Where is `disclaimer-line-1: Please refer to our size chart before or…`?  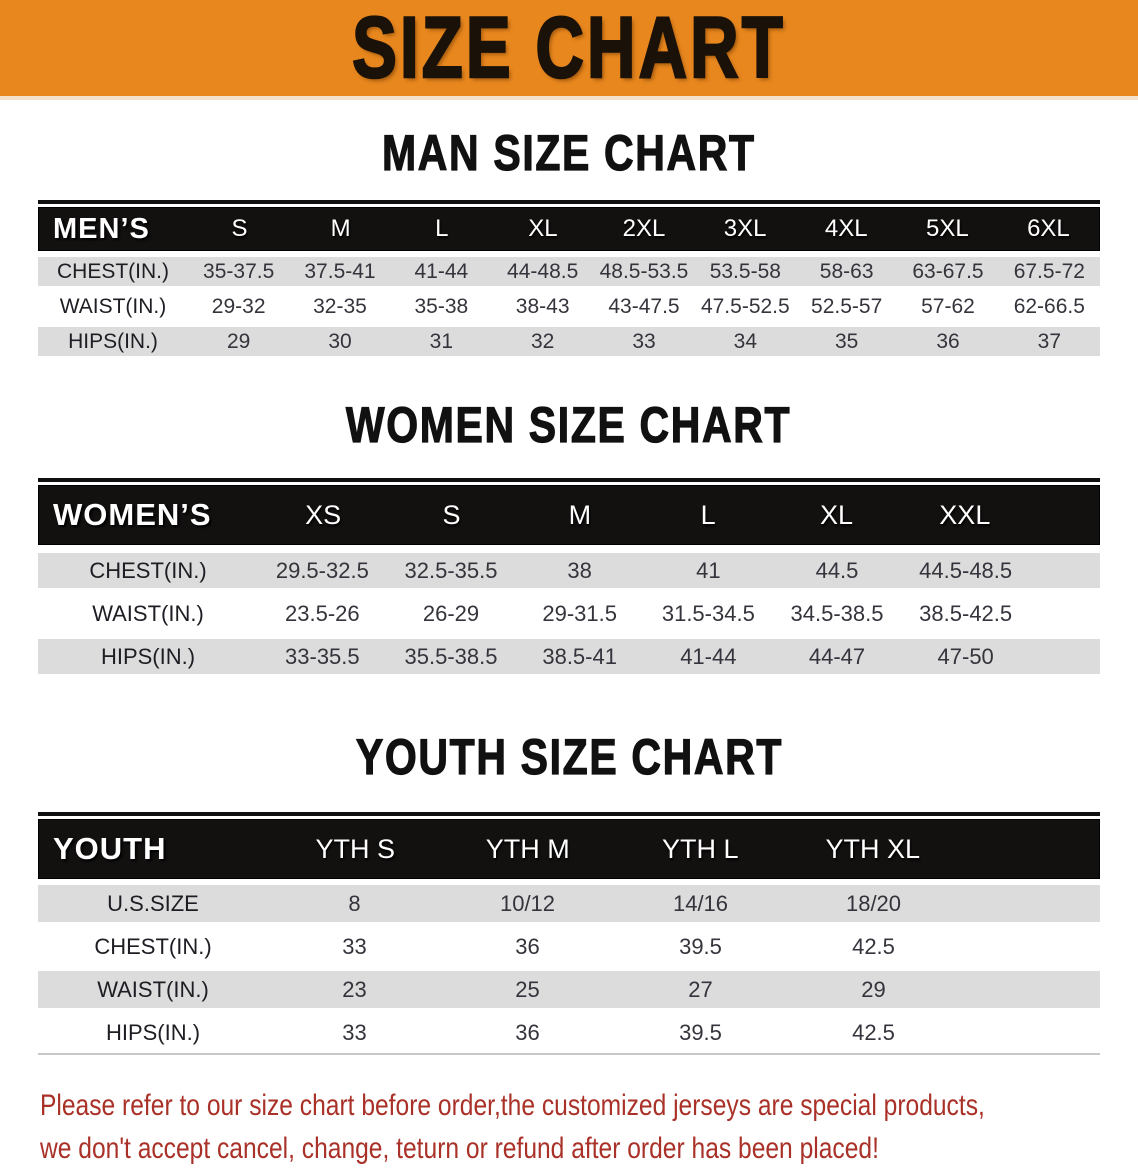 disclaimer-line-1: Please refer to our size chart before or… is located at coordinates (512, 1105).